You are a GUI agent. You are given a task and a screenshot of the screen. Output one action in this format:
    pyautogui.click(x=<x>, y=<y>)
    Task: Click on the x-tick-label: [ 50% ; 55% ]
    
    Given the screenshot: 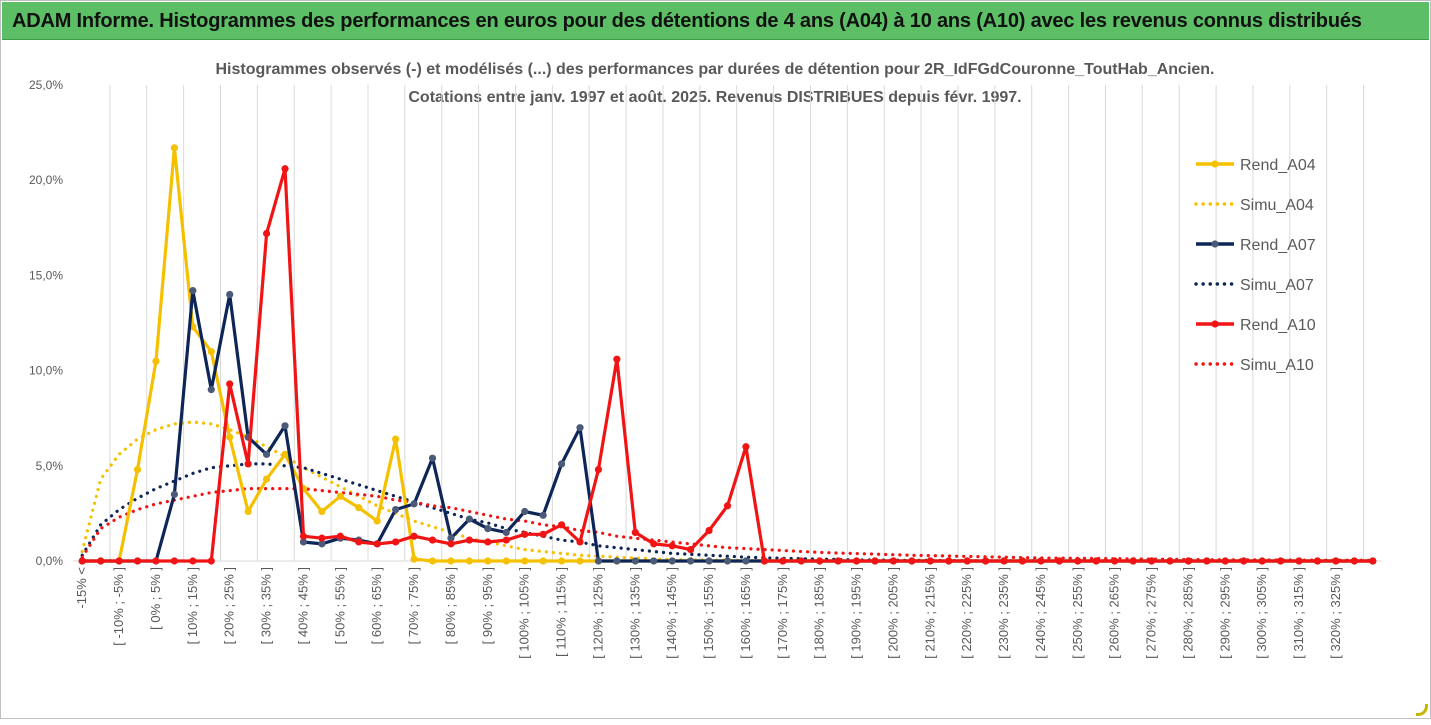 What is the action you would take?
    pyautogui.click(x=339, y=605)
    